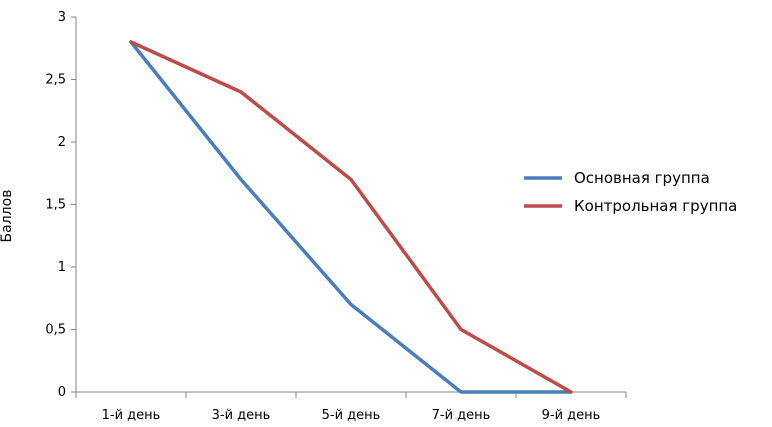 Image resolution: width=772 pixels, height=427 pixels. I want to click on y-axis: 0 0,5 1 1,5 2 2,5 3, so click(61, 205).